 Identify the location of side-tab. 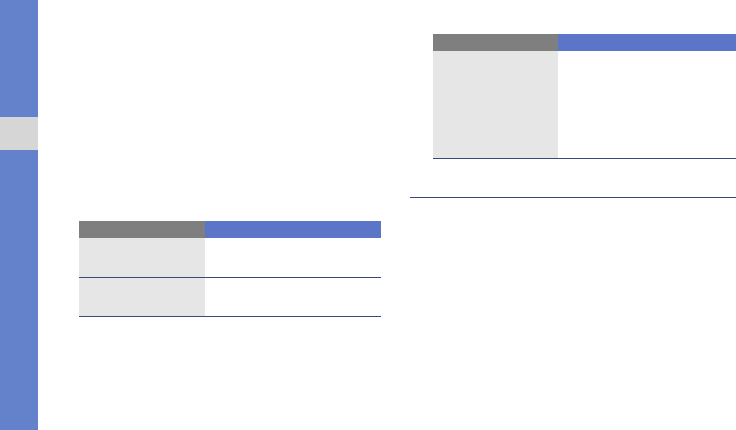
(19, 133).